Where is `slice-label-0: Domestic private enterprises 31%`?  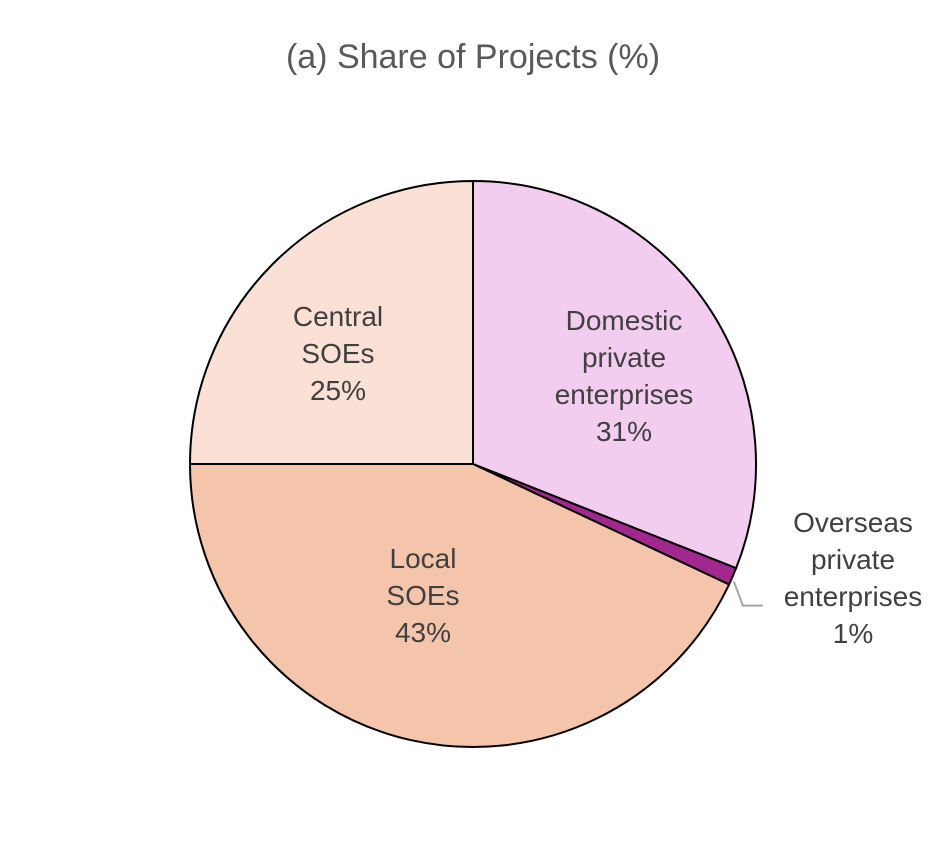
slice-label-0: Domestic private enterprises 31% is located at coordinates (624, 376).